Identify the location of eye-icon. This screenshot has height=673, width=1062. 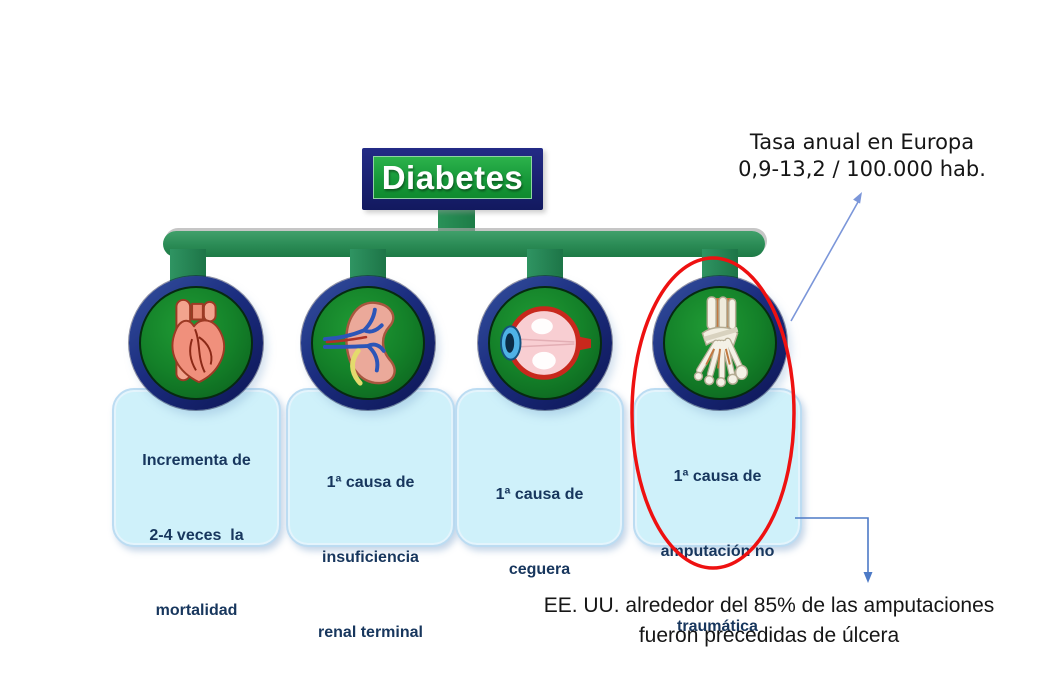
(545, 343).